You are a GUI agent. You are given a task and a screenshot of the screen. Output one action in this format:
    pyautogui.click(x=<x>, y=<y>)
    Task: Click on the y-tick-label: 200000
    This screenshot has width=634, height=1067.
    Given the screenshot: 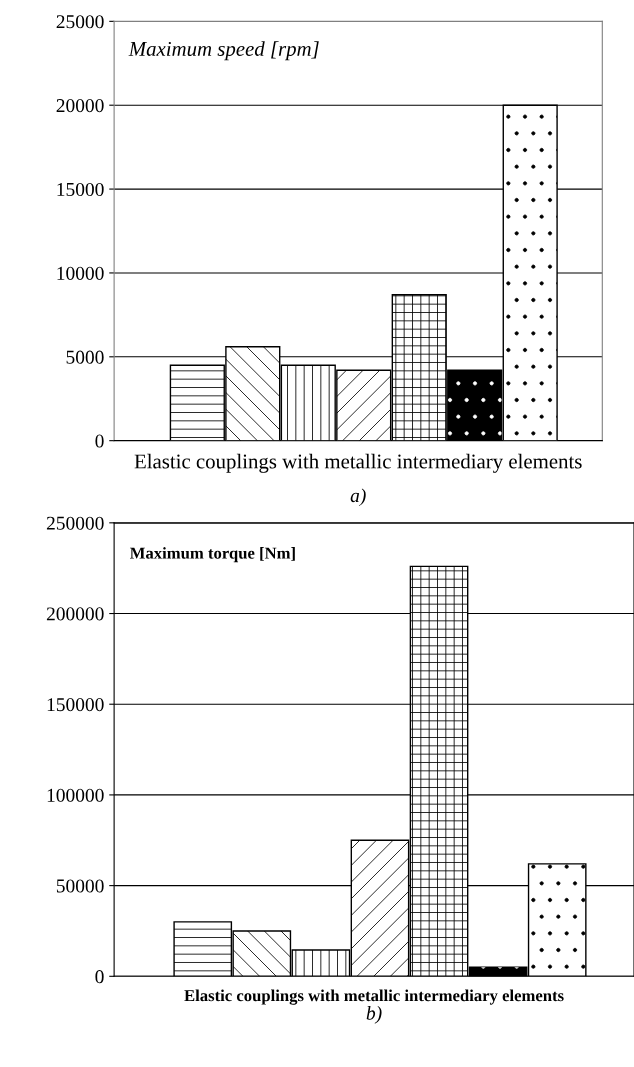 What is the action you would take?
    pyautogui.click(x=75, y=614)
    